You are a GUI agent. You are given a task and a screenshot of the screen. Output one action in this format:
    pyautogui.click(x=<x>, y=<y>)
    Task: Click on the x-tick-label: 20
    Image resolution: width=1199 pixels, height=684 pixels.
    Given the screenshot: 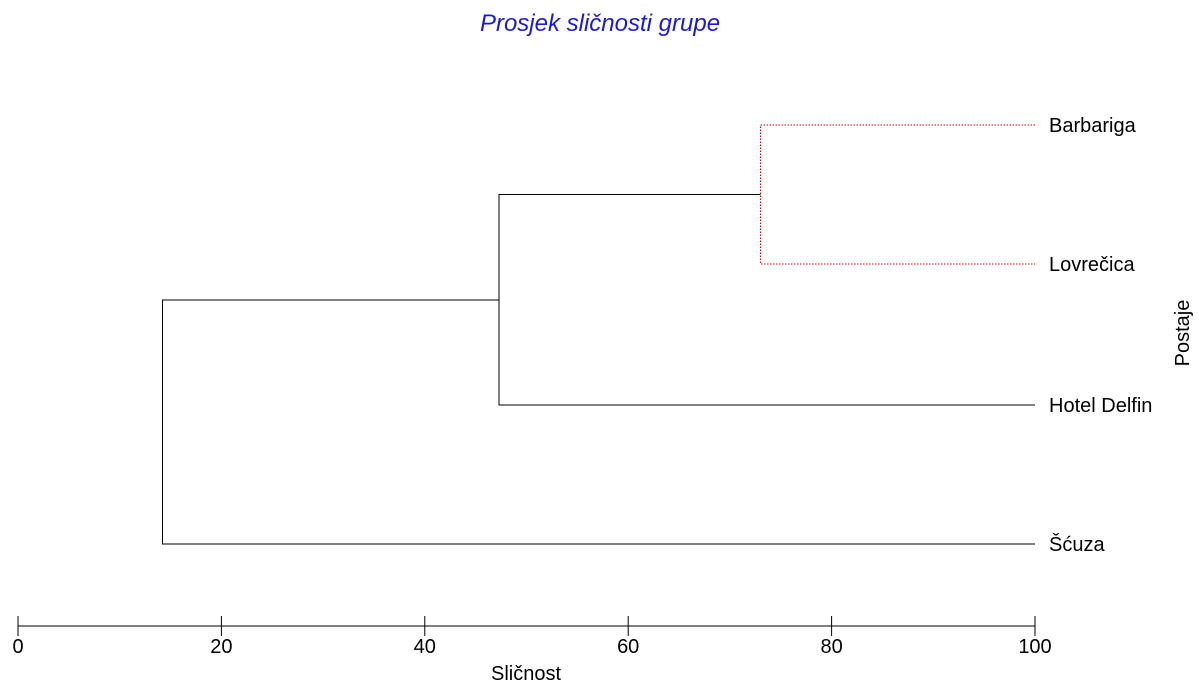 What is the action you would take?
    pyautogui.click(x=221, y=647)
    